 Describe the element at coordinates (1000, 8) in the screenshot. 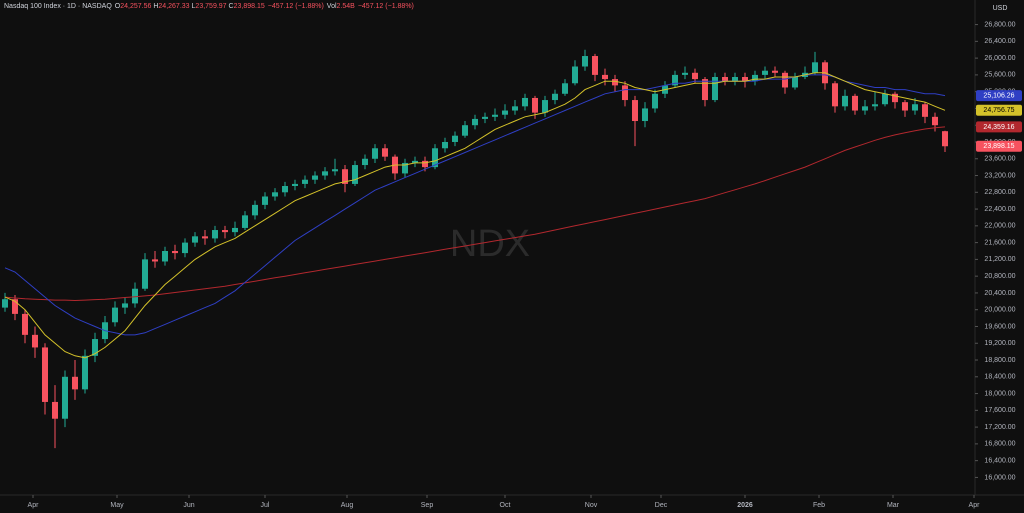

I see `currency: USD` at that location.